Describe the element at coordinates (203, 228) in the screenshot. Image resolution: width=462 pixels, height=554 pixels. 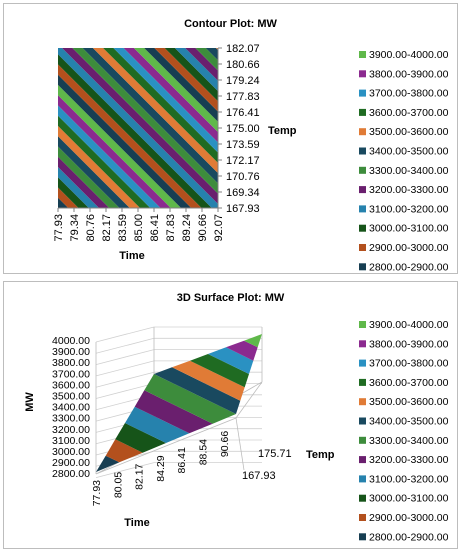
I see `contour-x-tick-label: 90.66` at that location.